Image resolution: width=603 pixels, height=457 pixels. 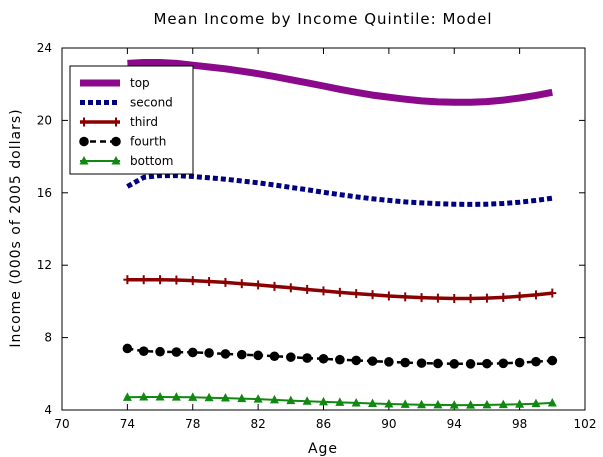 What do you see at coordinates (388, 424) in the screenshot?
I see `x-tick-label: 90` at bounding box center [388, 424].